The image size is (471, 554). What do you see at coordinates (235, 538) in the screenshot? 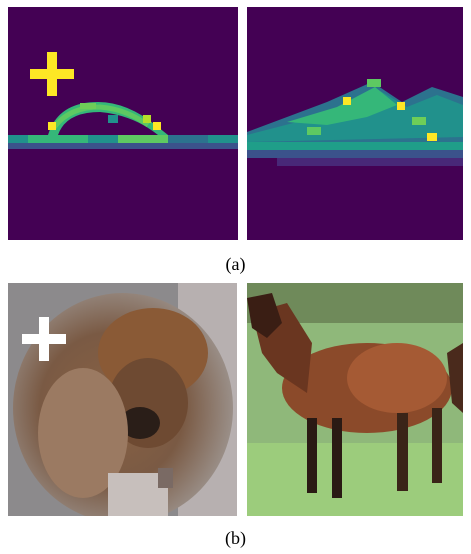
I see `caption-b: (b)` at bounding box center [235, 538].